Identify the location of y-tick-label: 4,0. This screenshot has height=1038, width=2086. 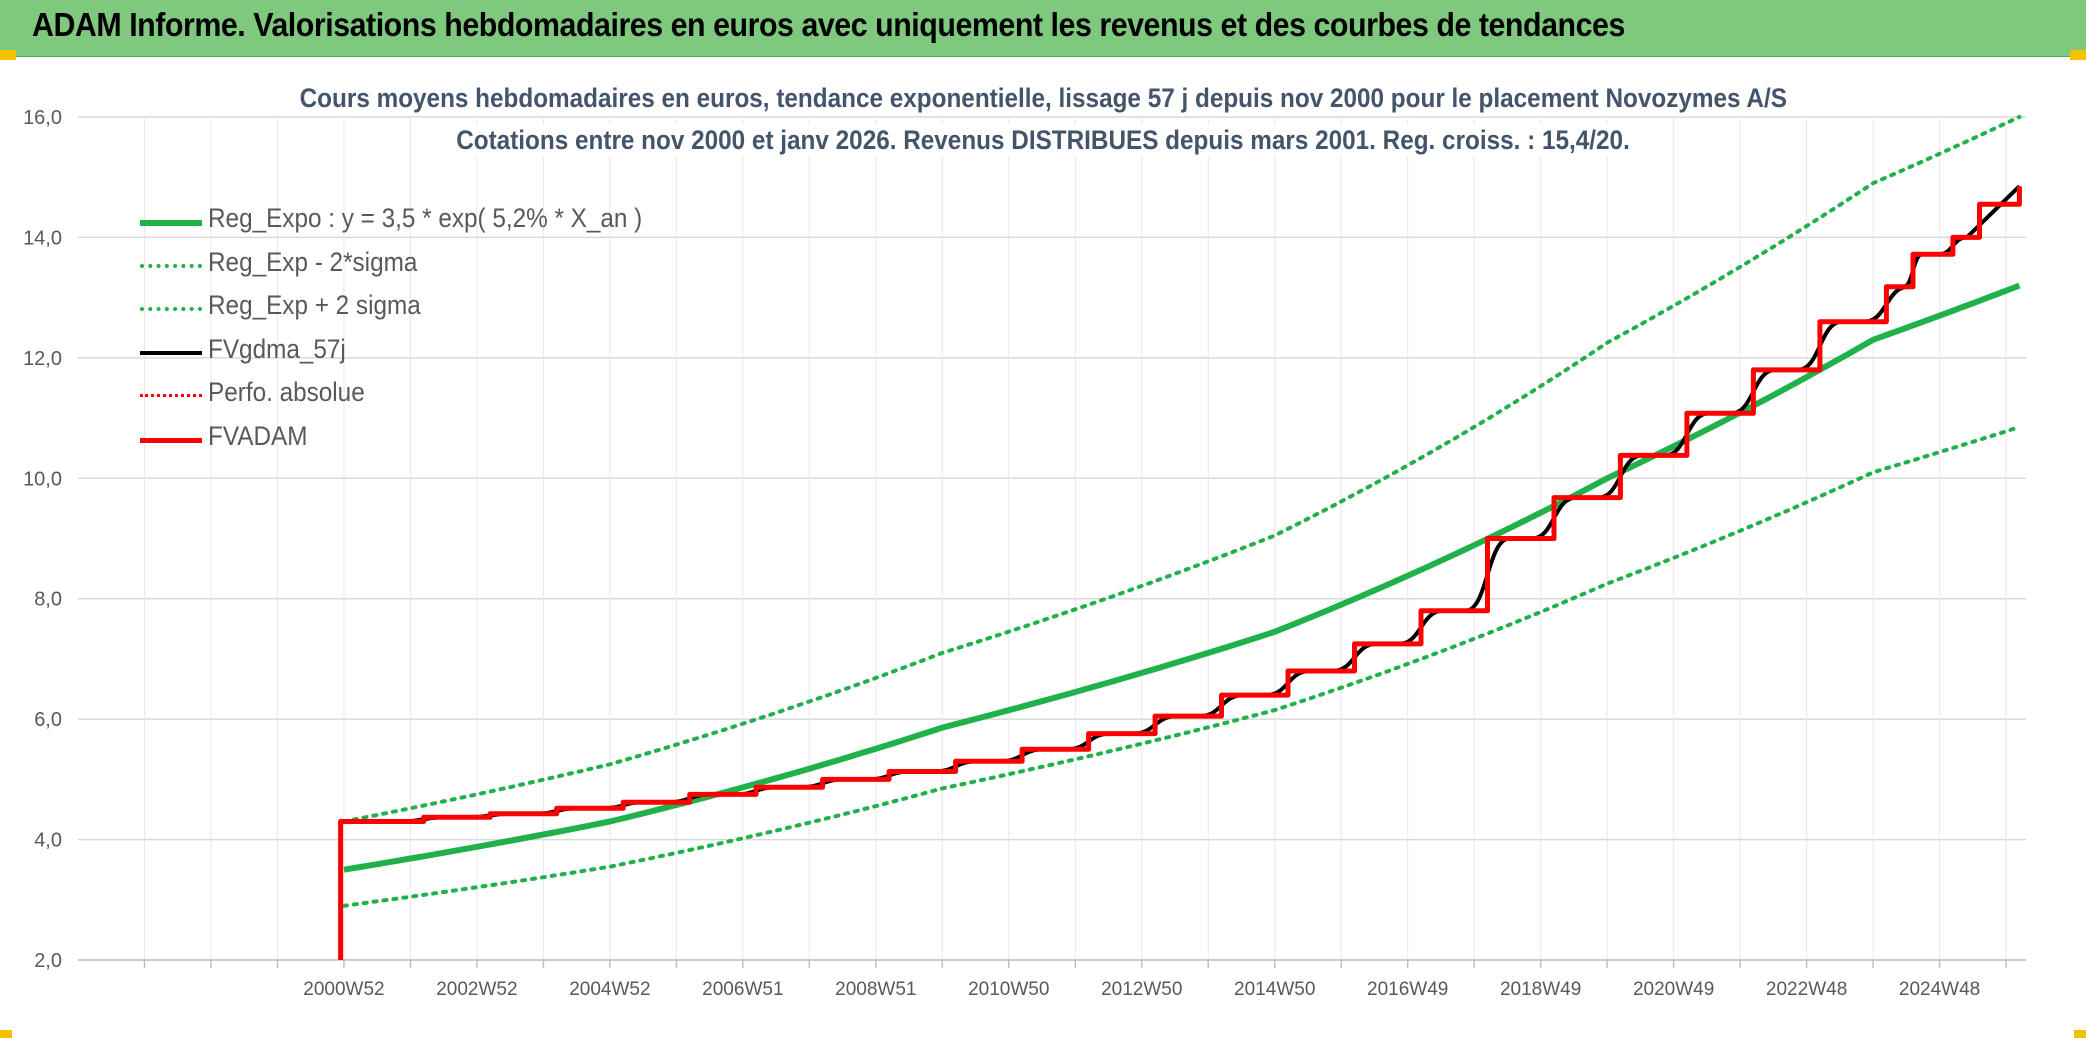
(48, 841).